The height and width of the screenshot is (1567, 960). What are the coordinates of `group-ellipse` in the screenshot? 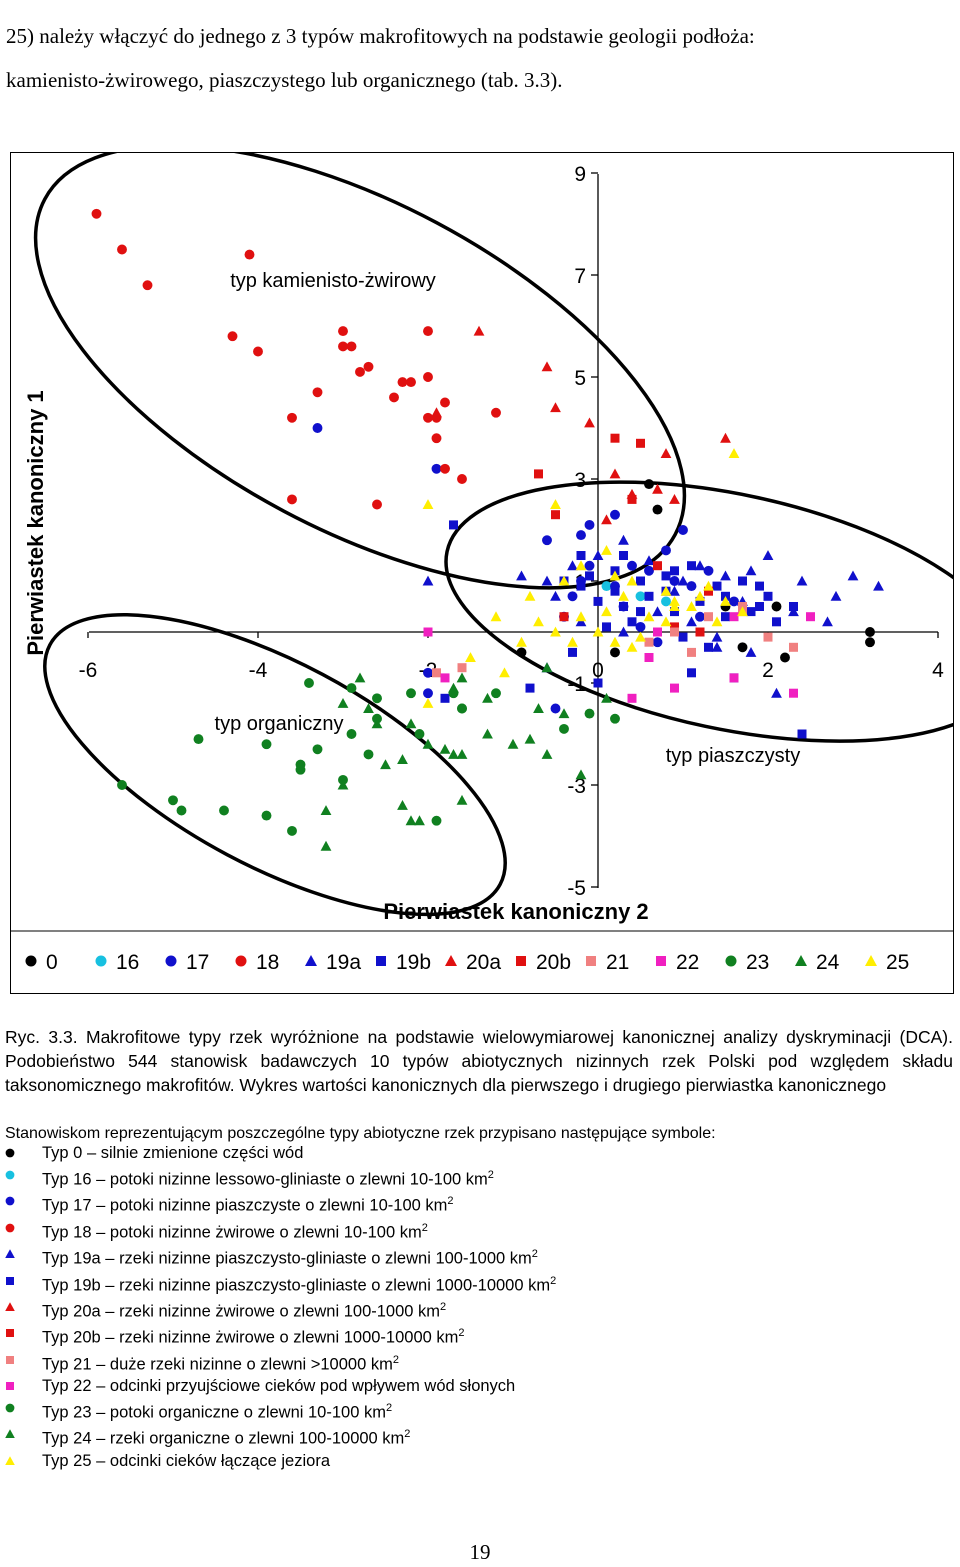 It's located at (698, 611).